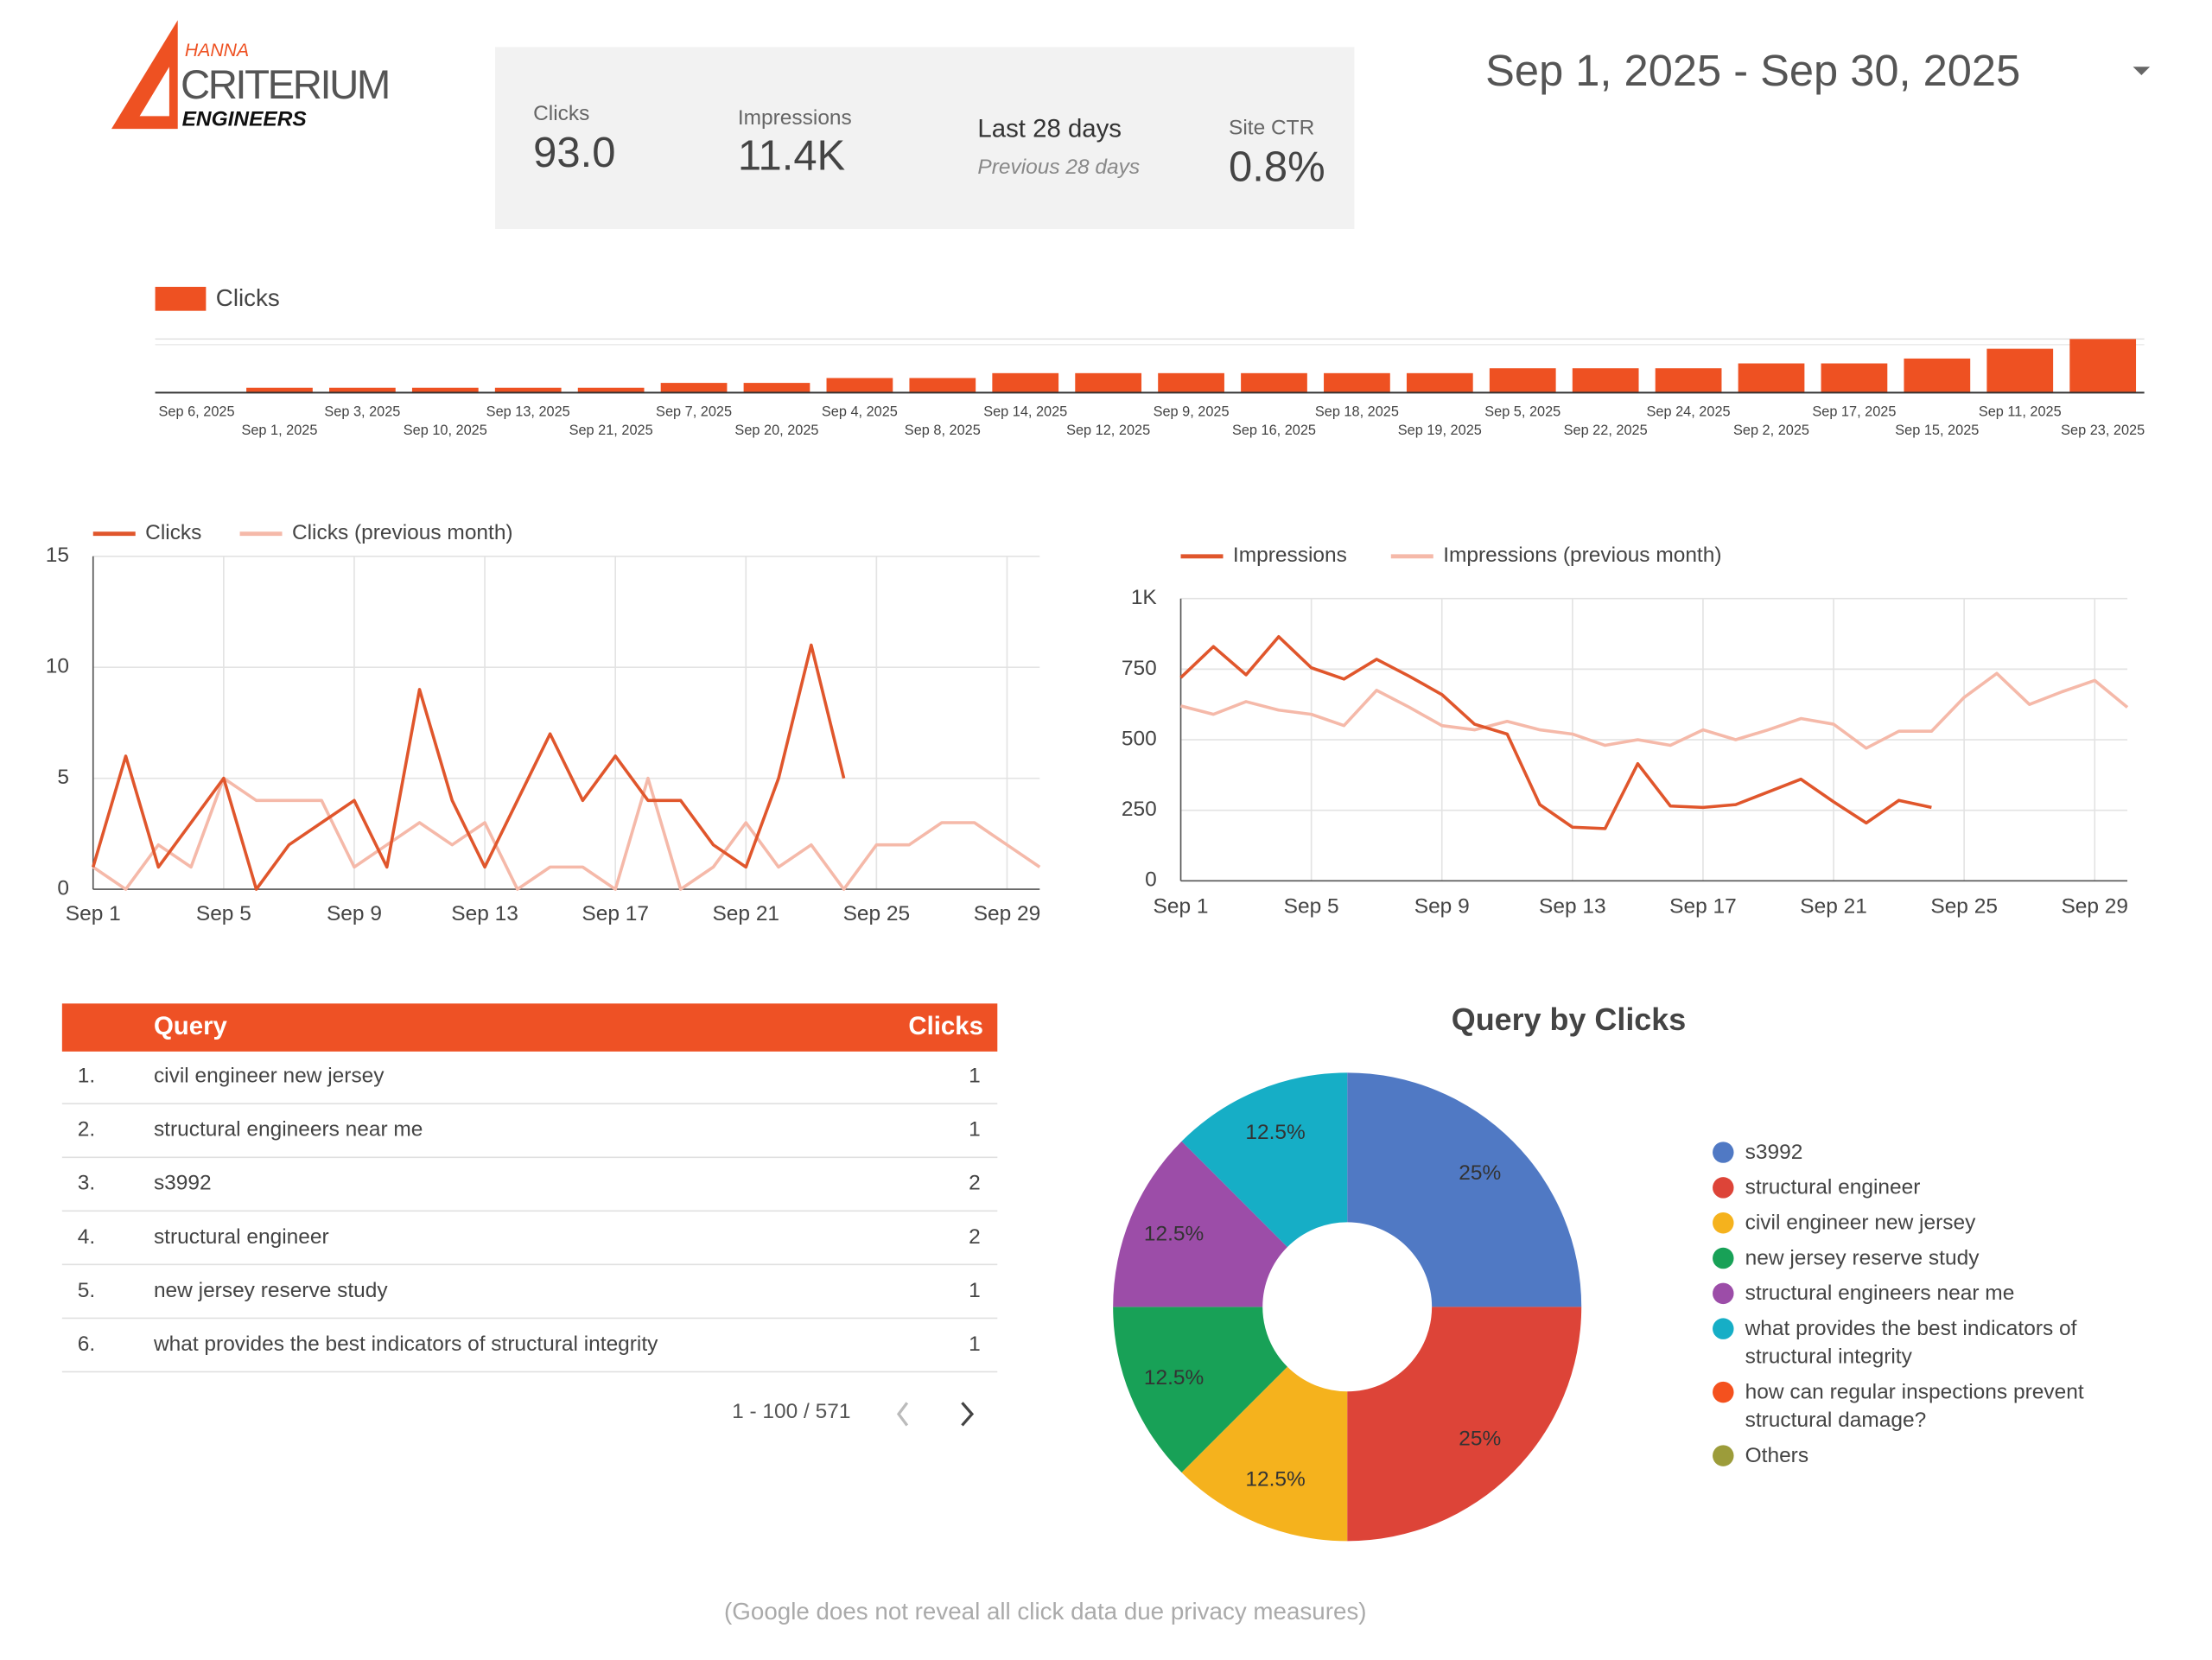  Describe the element at coordinates (223, 913) in the screenshot. I see `x-tick-label: Sep 5` at that location.